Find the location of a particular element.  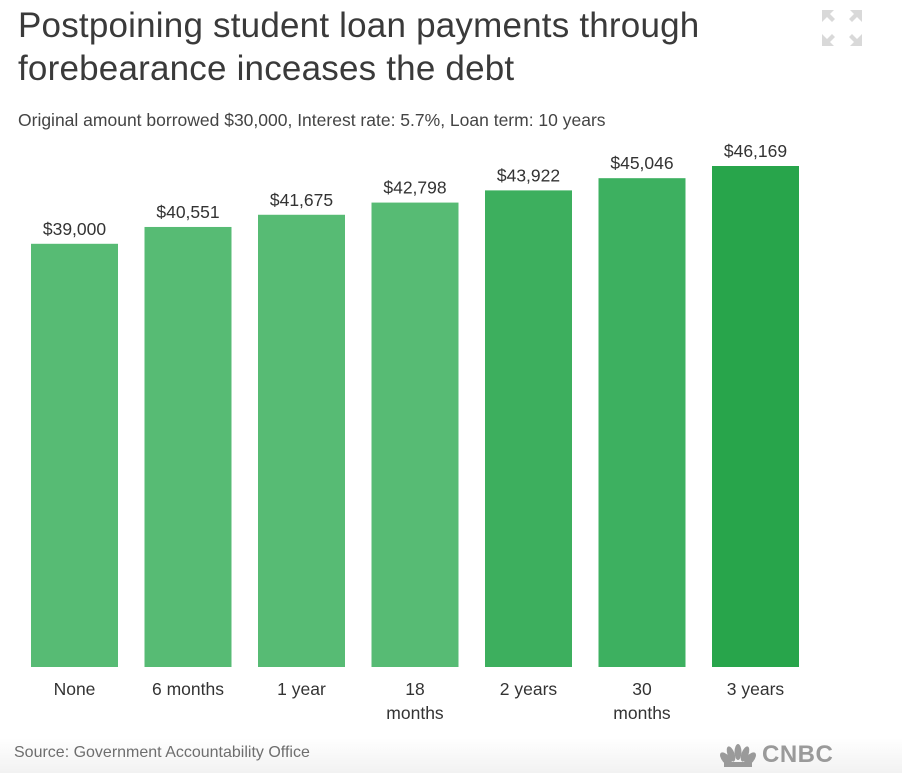

bar-value-label: $46,169 is located at coordinates (755, 151).